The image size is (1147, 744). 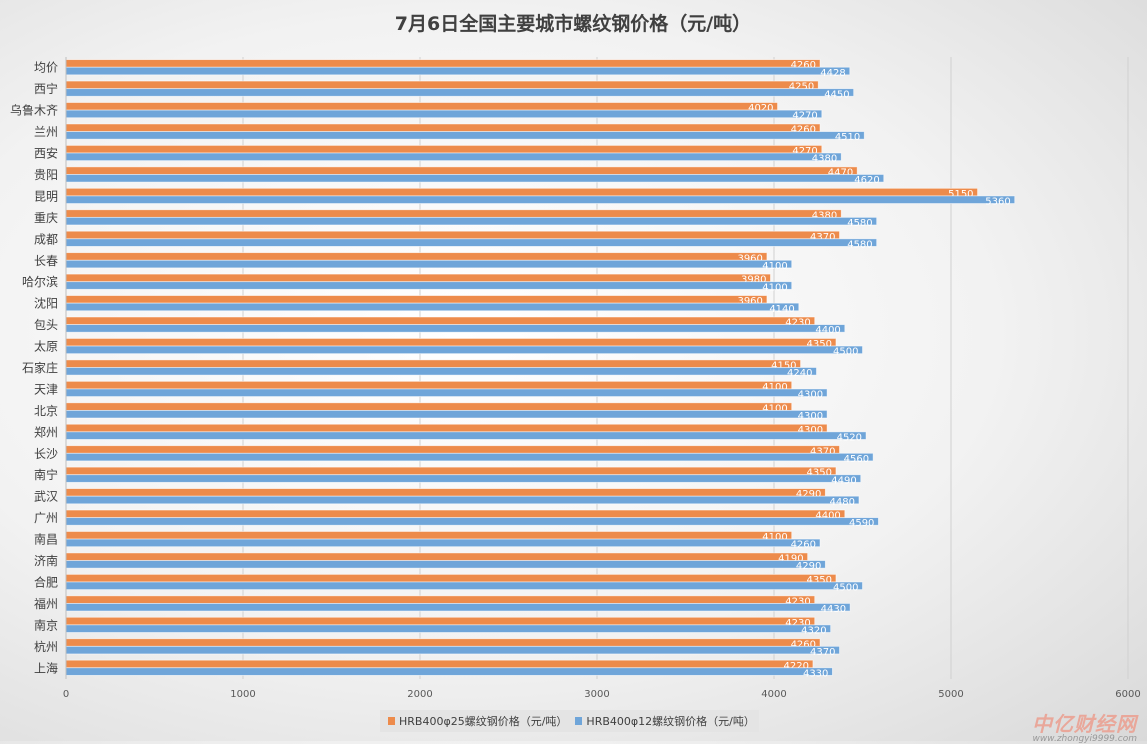 What do you see at coordinates (845, 352) in the screenshot?
I see `data-label: 4500` at bounding box center [845, 352].